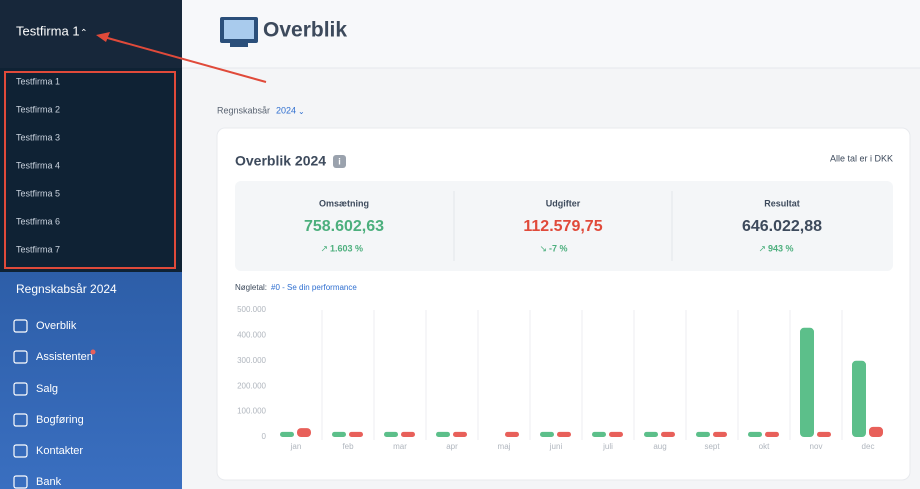 This screenshot has width=920, height=489. Describe the element at coordinates (38, 249) in the screenshot. I see `company-option: Testfirma 7` at that location.